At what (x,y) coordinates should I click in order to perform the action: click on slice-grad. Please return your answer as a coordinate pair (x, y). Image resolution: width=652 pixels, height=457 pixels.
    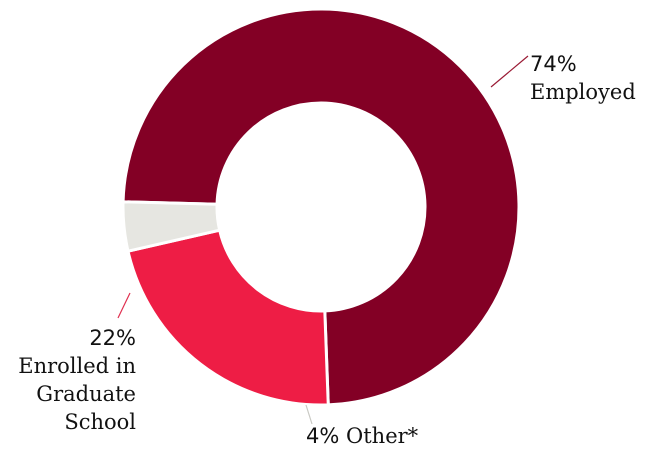
    Looking at the image, I should click on (228, 317).